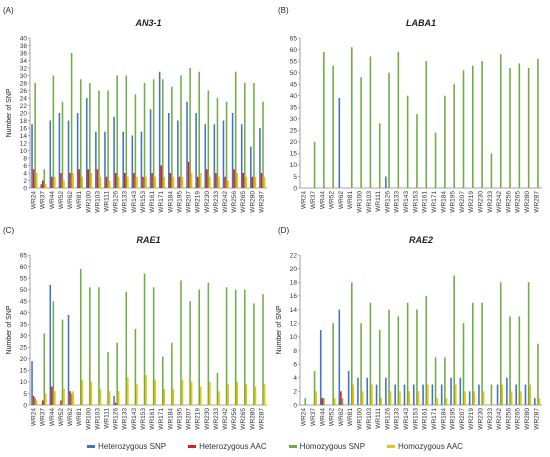 This screenshot has height=457, width=550. I want to click on legend-item-het-snp: Heterozygous SNP, so click(126, 446).